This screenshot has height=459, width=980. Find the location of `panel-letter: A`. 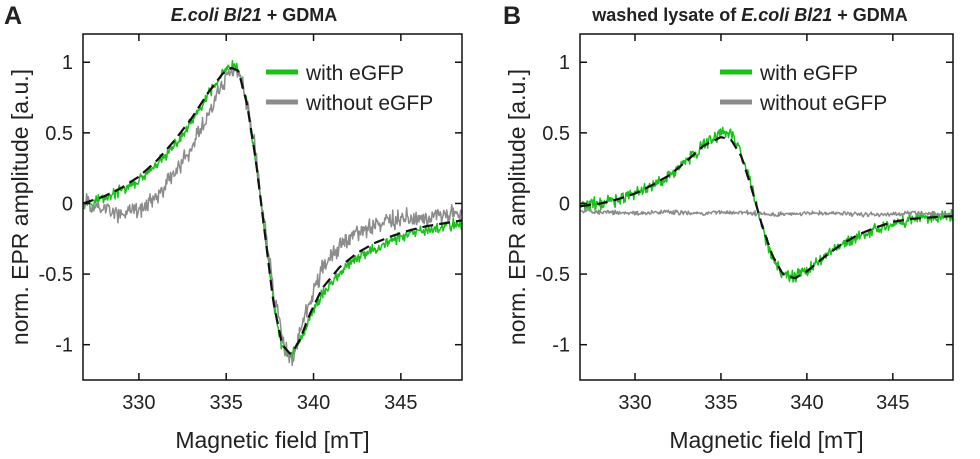

panel-letter: A is located at coordinates (13, 16).